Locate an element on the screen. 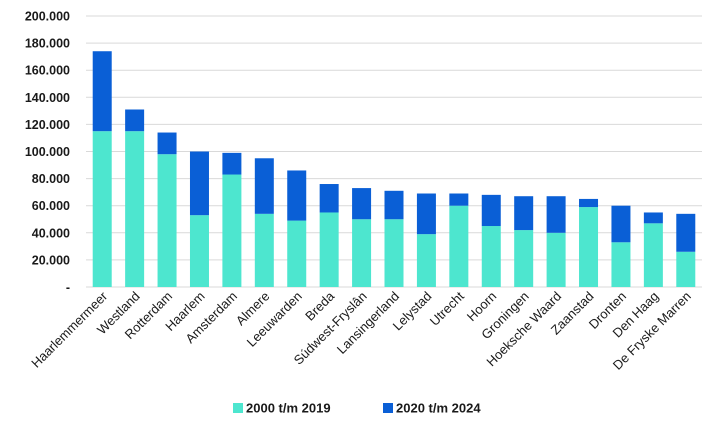 This screenshot has height=424, width=719. y-tick-label: 100.000 is located at coordinates (47, 152).